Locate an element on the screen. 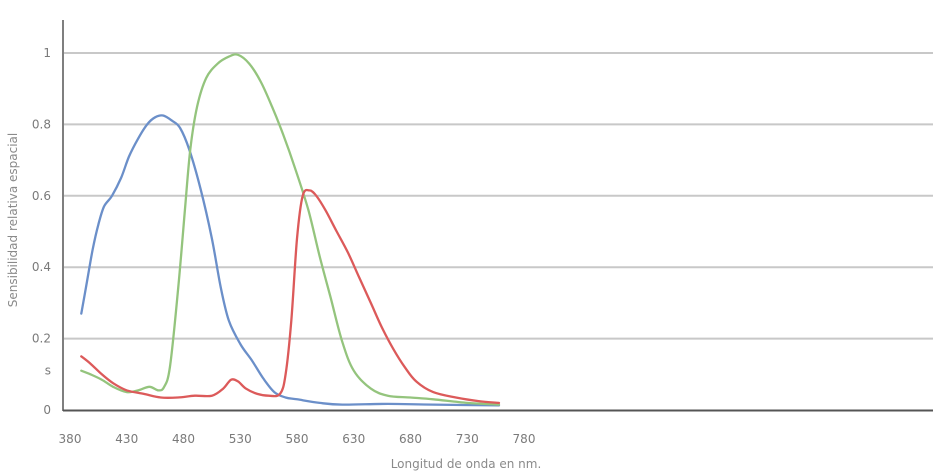 This screenshot has width=933, height=474. y-tick-label: 0 is located at coordinates (47, 410).